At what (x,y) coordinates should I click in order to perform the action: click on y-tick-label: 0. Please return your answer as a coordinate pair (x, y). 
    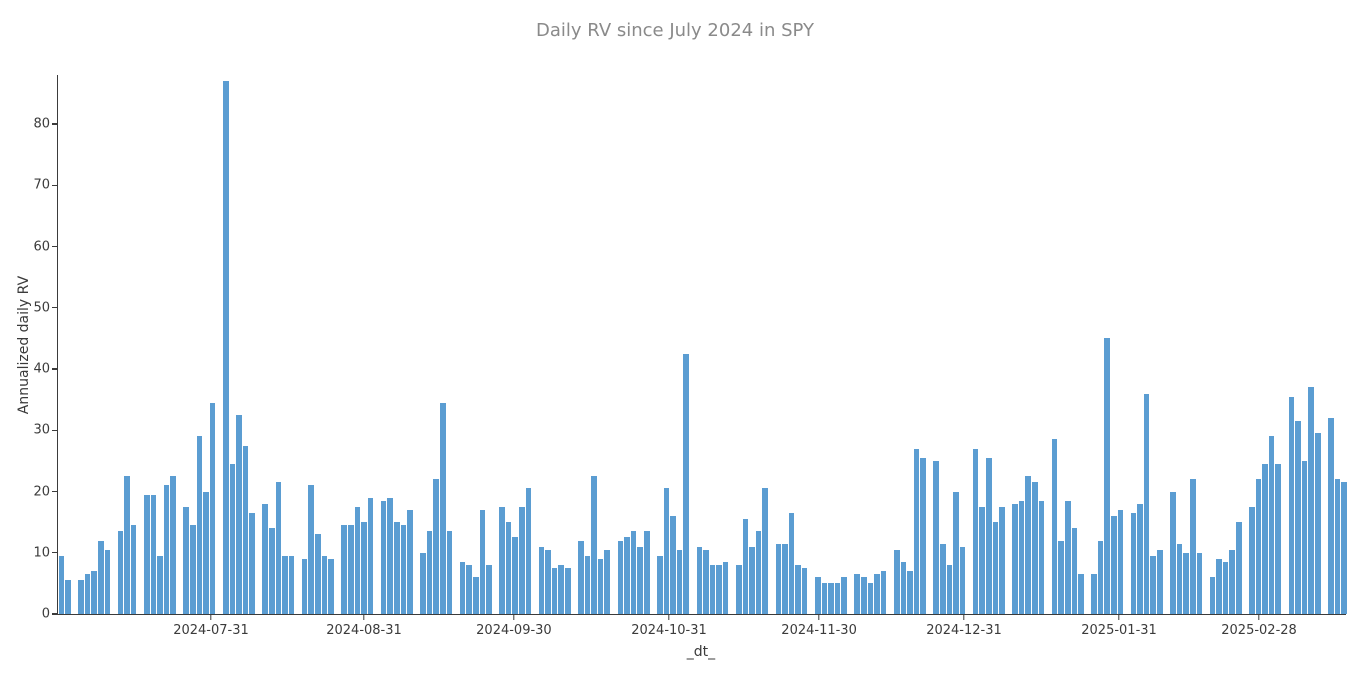
    Looking at the image, I should click on (45, 614).